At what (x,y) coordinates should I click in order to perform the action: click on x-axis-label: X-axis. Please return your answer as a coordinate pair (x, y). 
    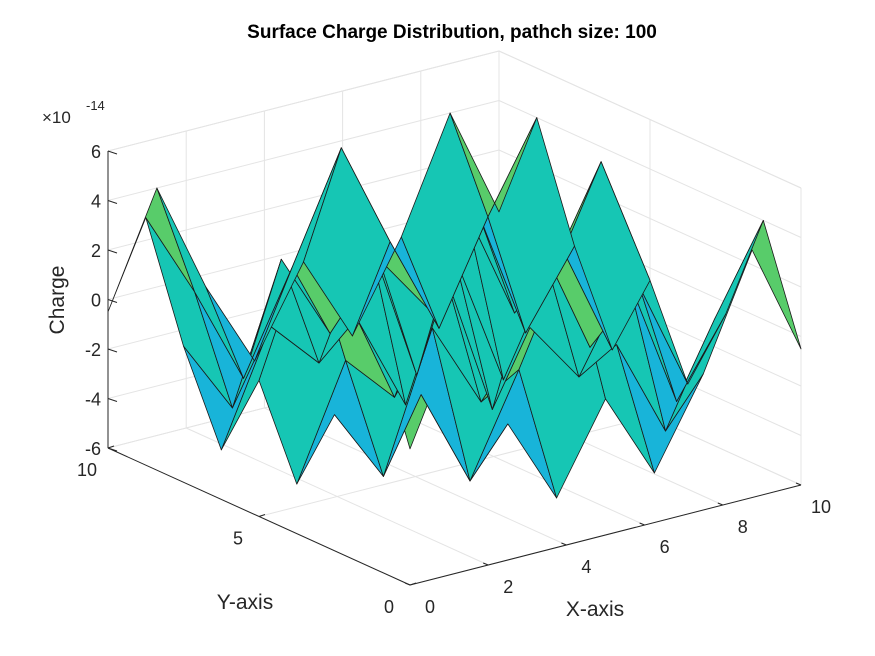
    Looking at the image, I should click on (595, 609).